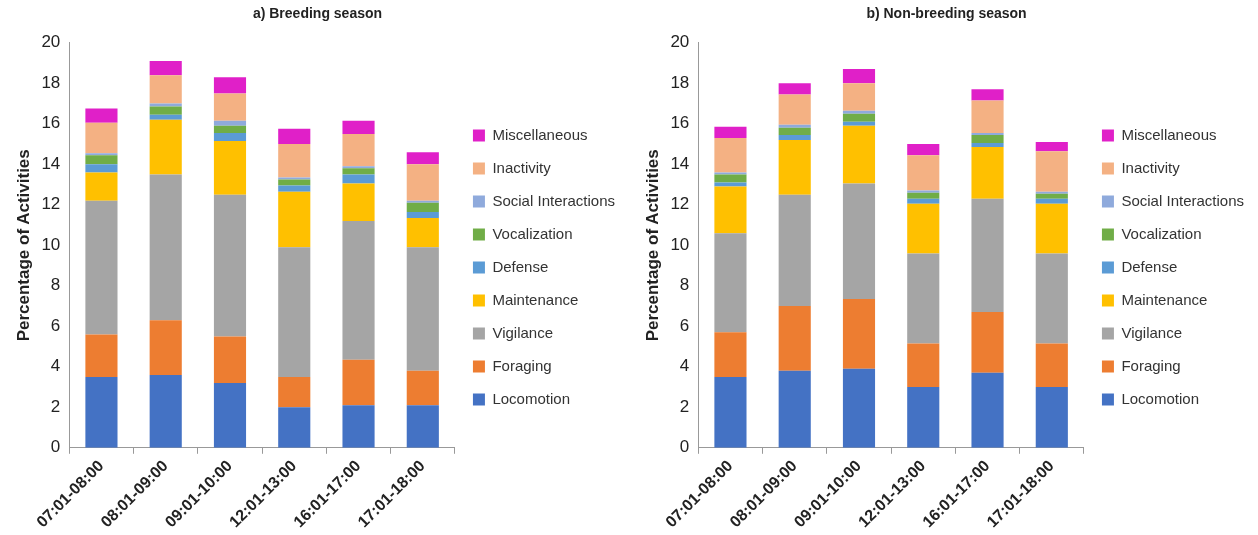 The width and height of the screenshot is (1258, 535). I want to click on y-tick-label: 18, so click(51, 82).